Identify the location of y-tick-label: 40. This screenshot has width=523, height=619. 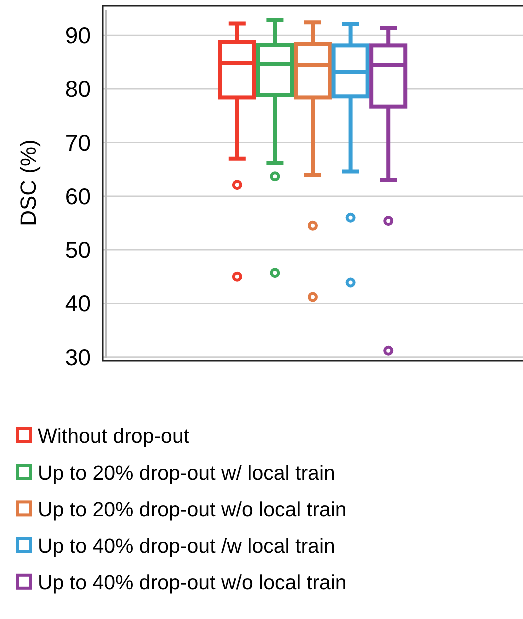
(78, 303).